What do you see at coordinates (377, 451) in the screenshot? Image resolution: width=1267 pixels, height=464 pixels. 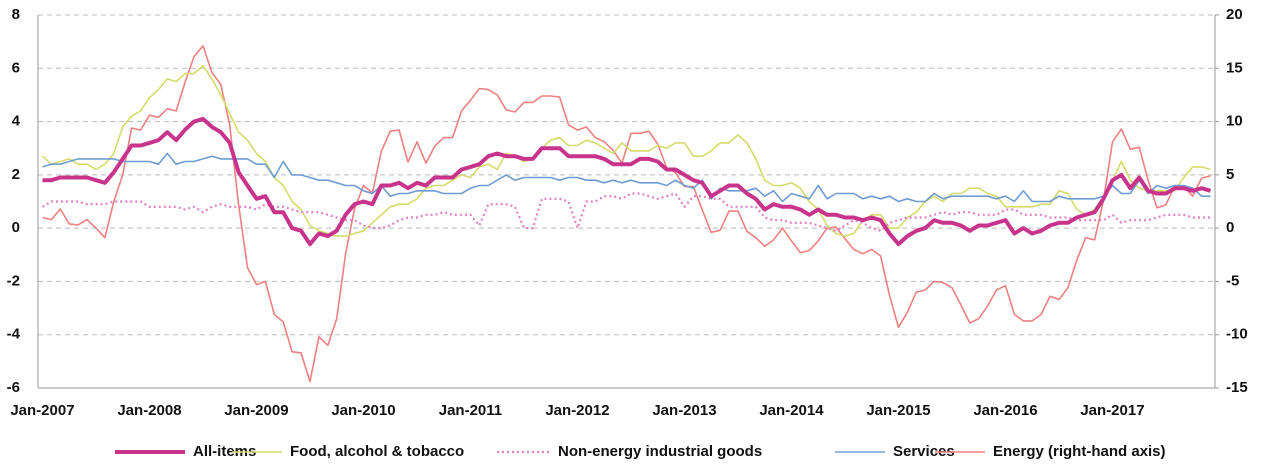 I see `legend-label: Food, alcohol & tobacco` at bounding box center [377, 451].